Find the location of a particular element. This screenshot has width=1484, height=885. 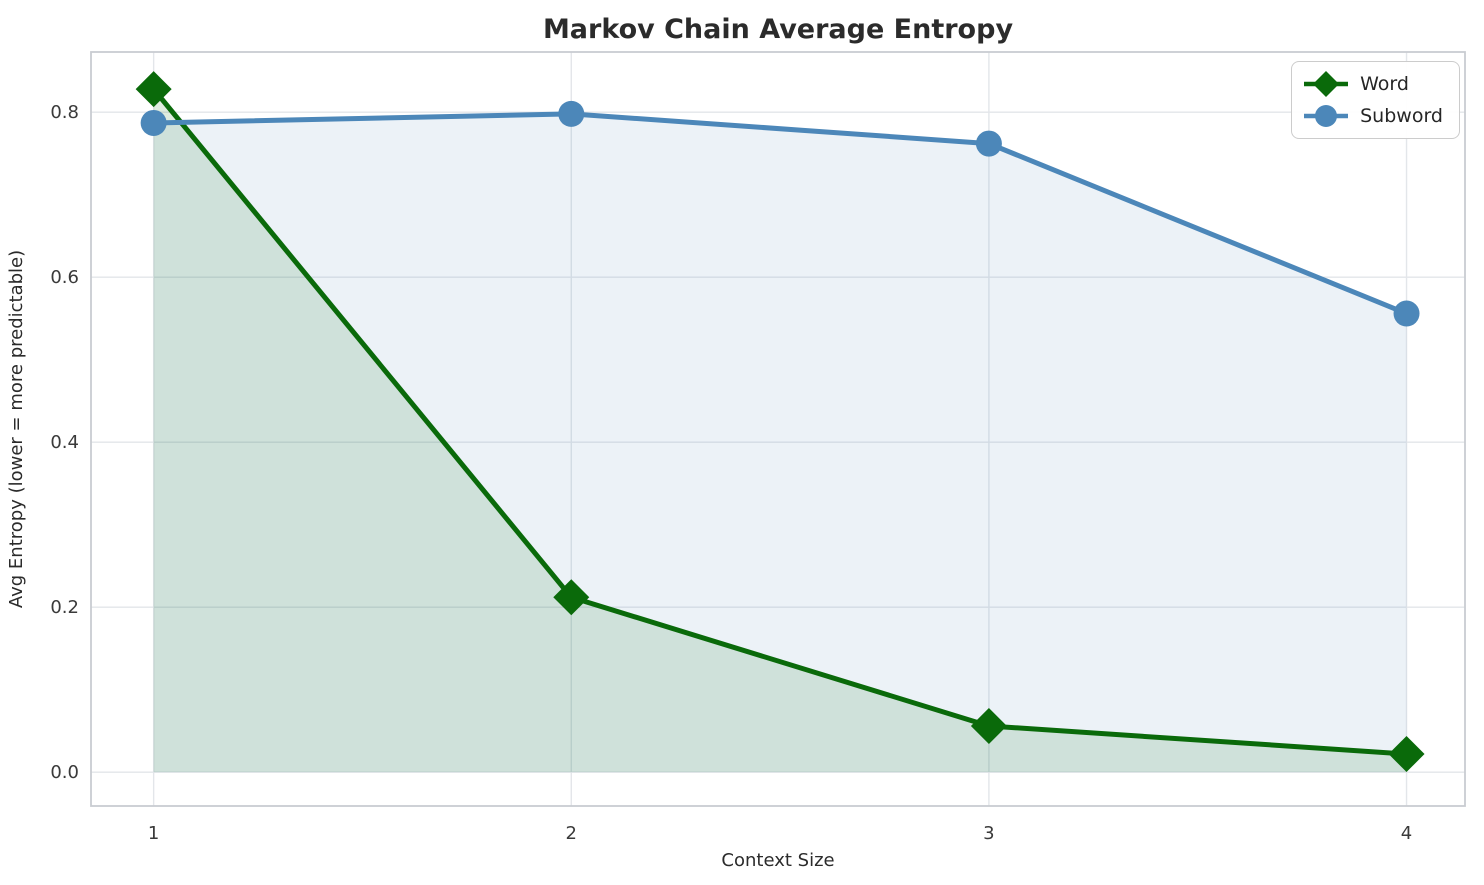

x-tick-label-4: 4 is located at coordinates (1406, 833).